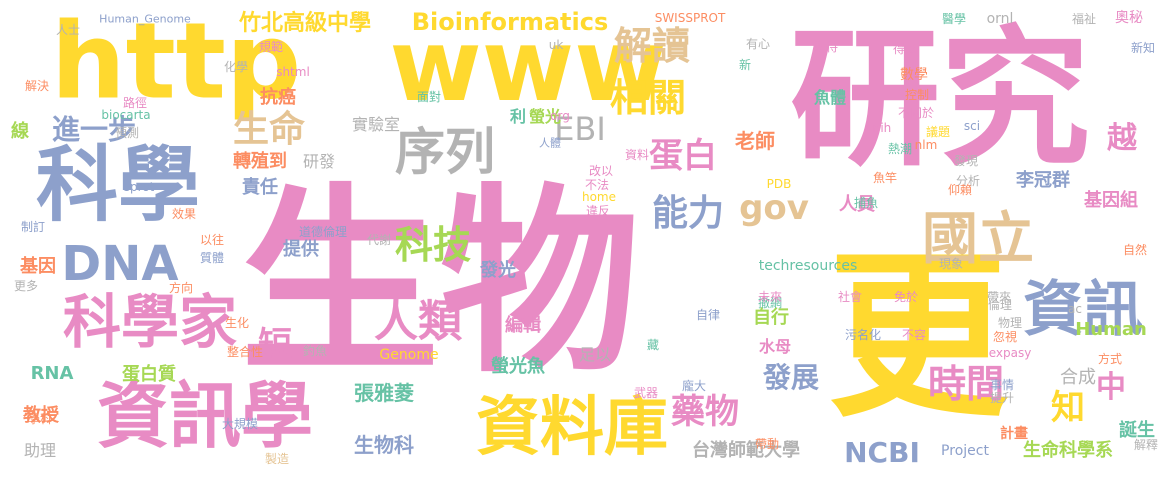 The image size is (1175, 482). What do you see at coordinates (775, 346) in the screenshot?
I see `cloud-word: 水母` at bounding box center [775, 346].